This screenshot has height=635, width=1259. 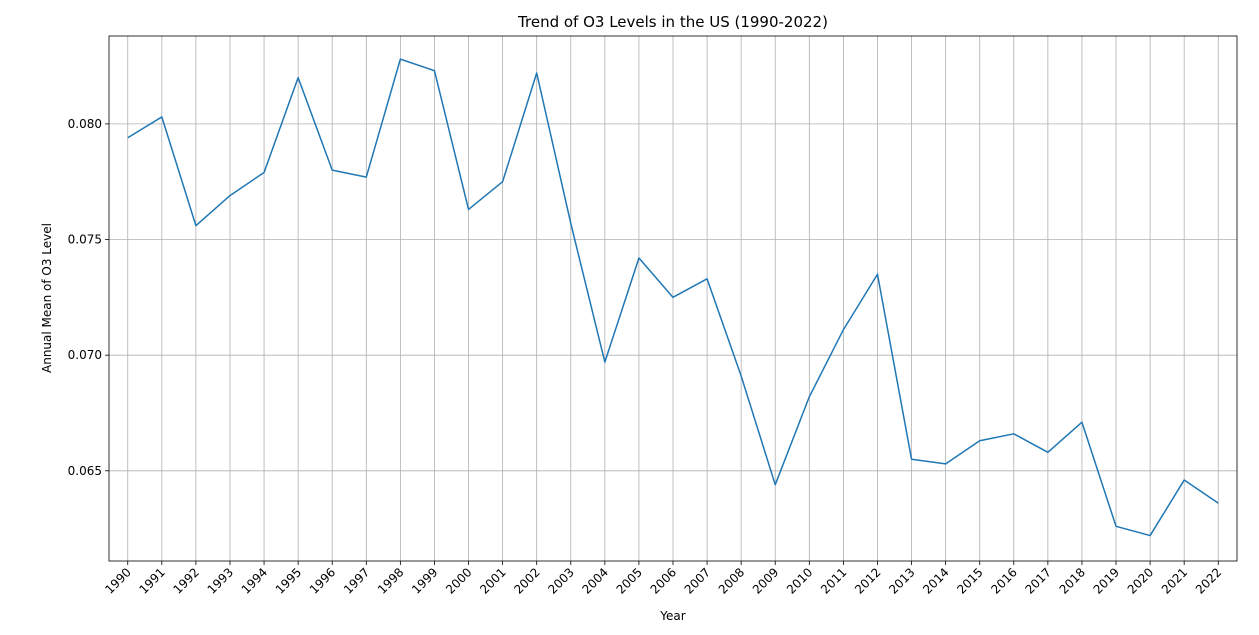 I want to click on x-tick-label: 2009, so click(x=765, y=580).